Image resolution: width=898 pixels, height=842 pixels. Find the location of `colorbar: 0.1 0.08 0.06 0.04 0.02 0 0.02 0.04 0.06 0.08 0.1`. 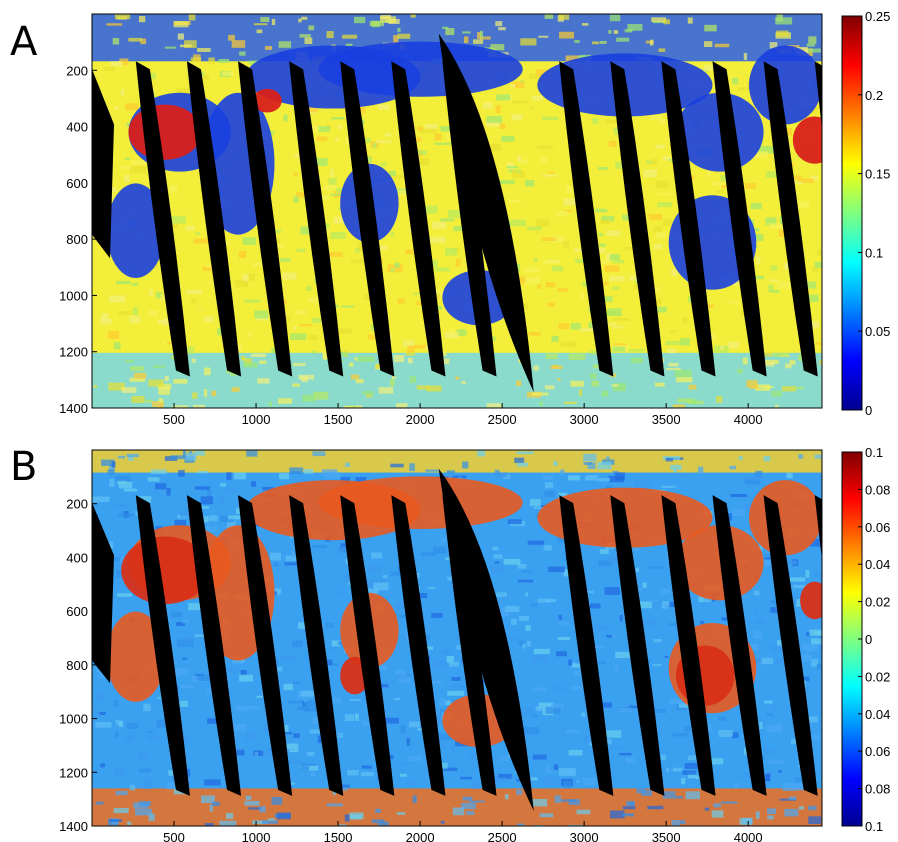

colorbar: 0.1 0.08 0.06 0.04 0.02 0 0.02 0.04 0.06 0.08 0.1 is located at coordinates (865, 639).